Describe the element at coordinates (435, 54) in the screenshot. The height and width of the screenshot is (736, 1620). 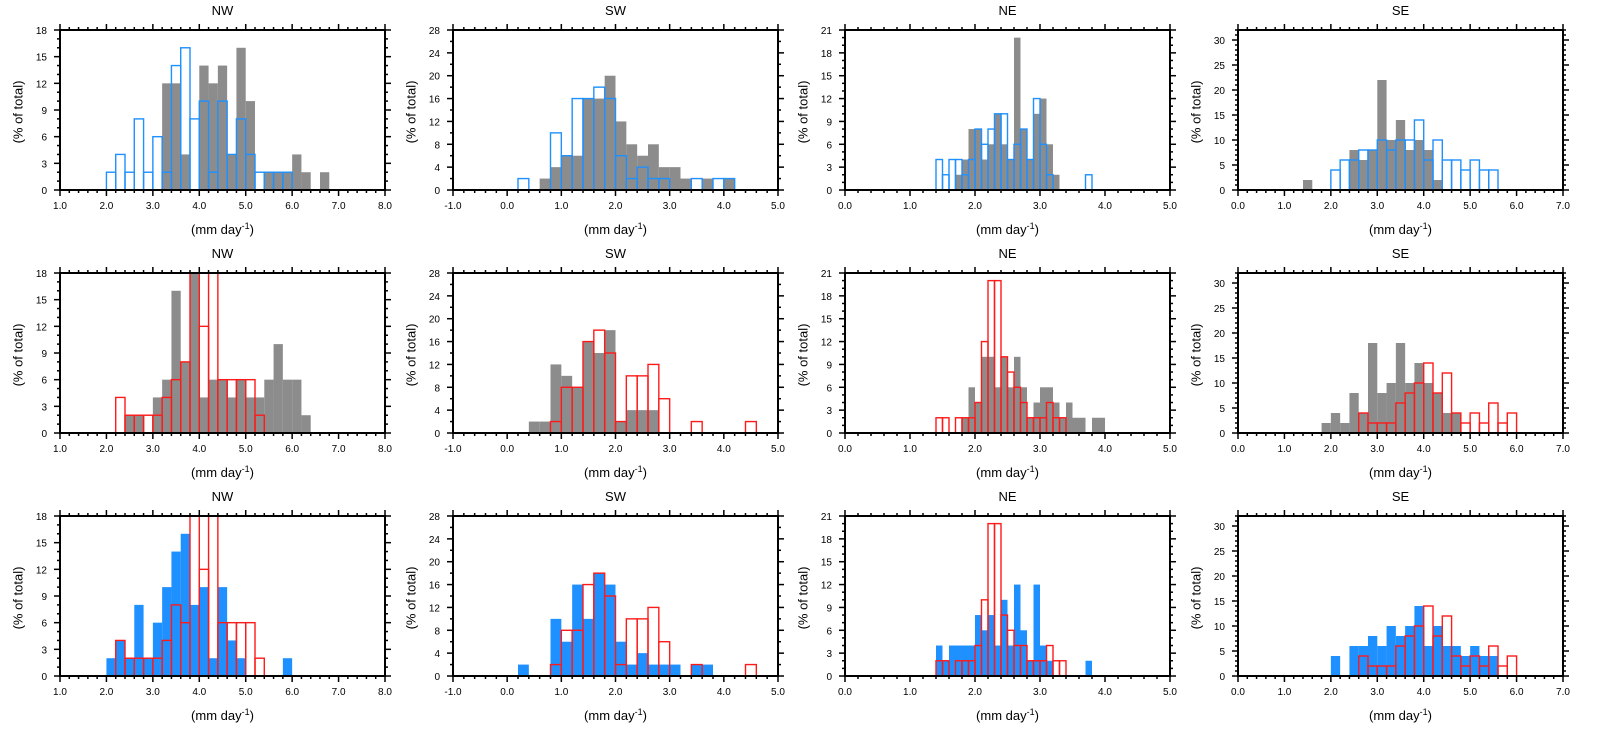
I see `y-tick-label: 24` at that location.